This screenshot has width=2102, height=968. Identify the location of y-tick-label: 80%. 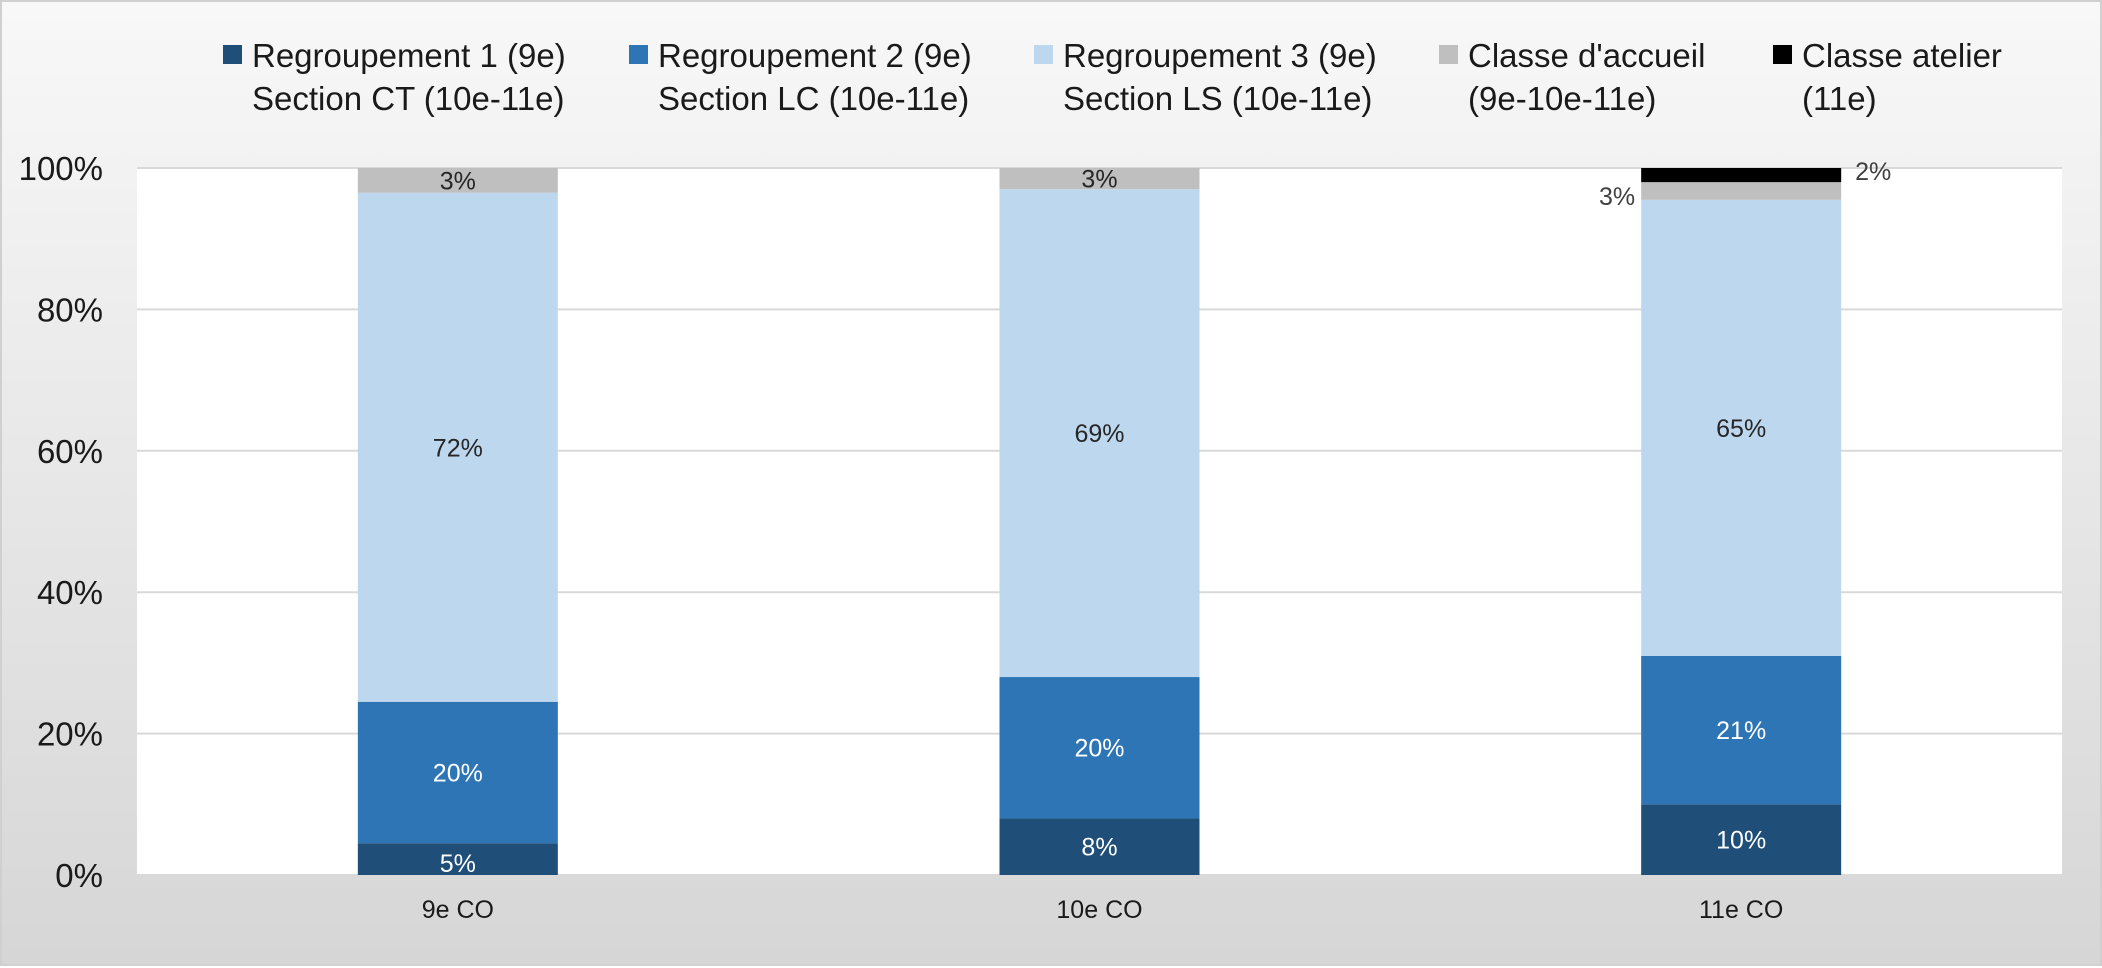
(70, 309).